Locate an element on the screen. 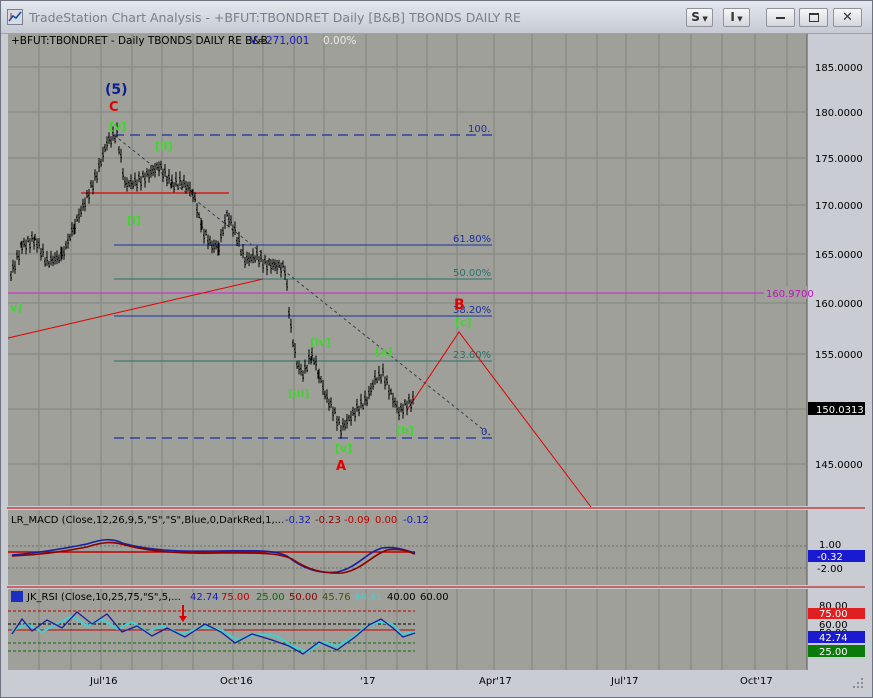 This screenshot has height=698, width=873. wave-label: (5) is located at coordinates (116, 90).